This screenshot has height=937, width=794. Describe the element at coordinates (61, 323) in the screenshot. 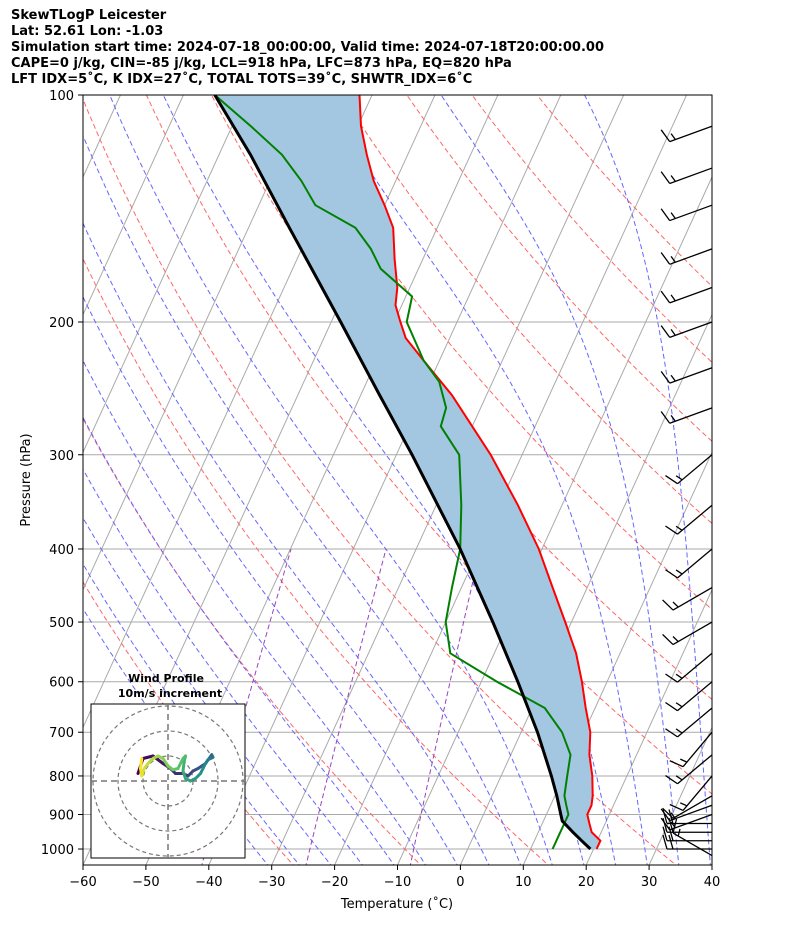

I see `y-tick-label: 200` at that location.